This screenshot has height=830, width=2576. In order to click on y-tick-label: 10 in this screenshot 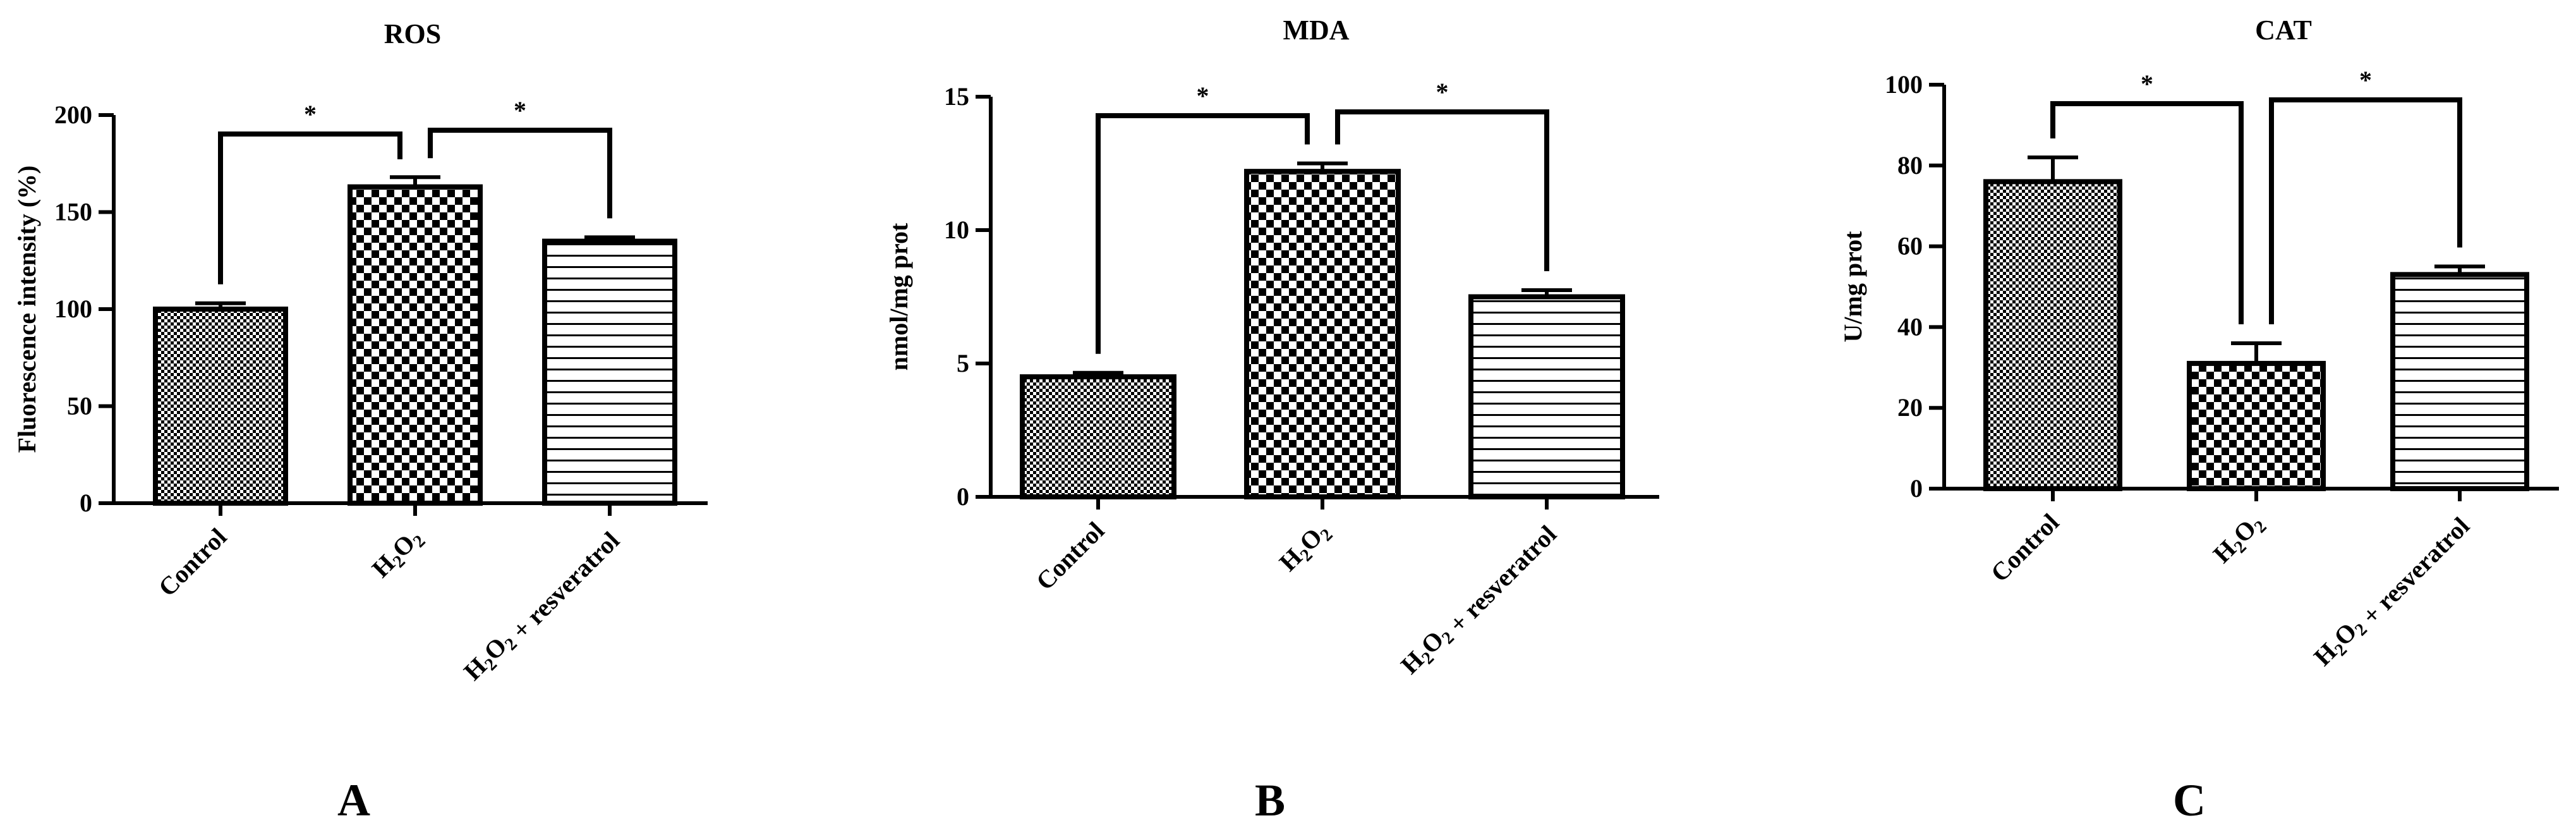, I will do `click(956, 230)`.